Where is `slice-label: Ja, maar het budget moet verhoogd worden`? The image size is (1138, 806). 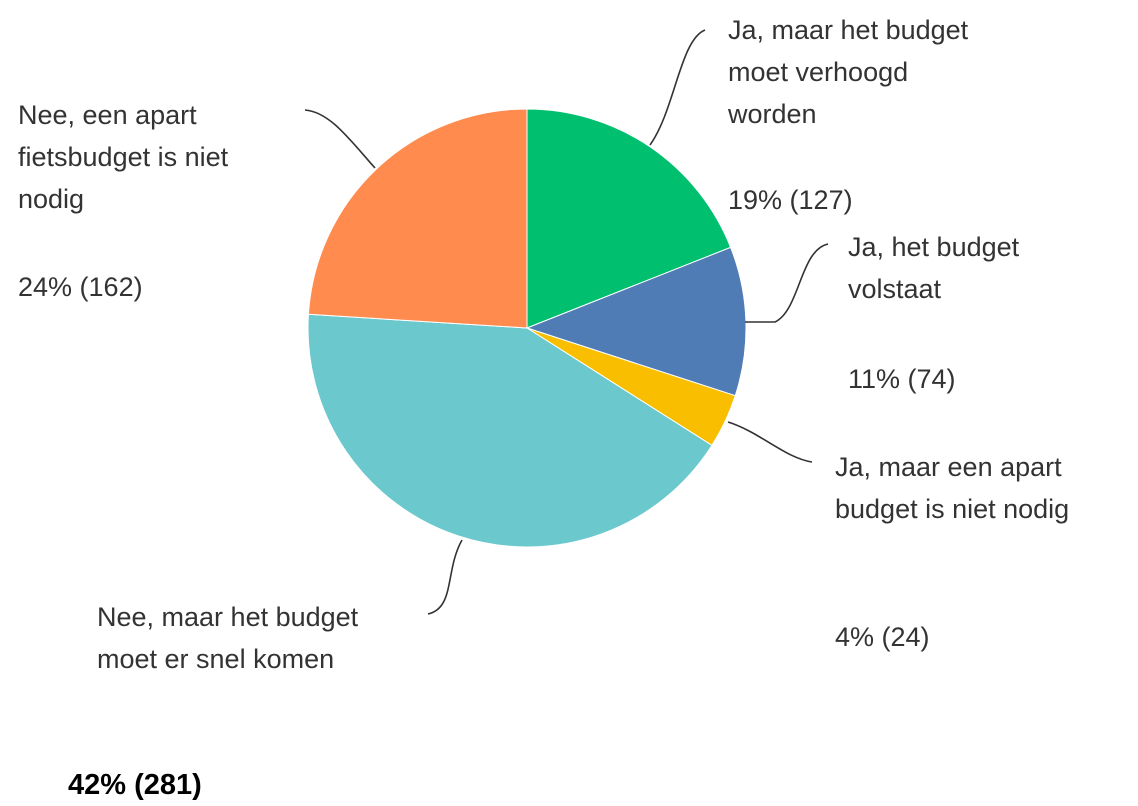
slice-label: Ja, maar het budget moet verhoogd worden is located at coordinates (848, 72).